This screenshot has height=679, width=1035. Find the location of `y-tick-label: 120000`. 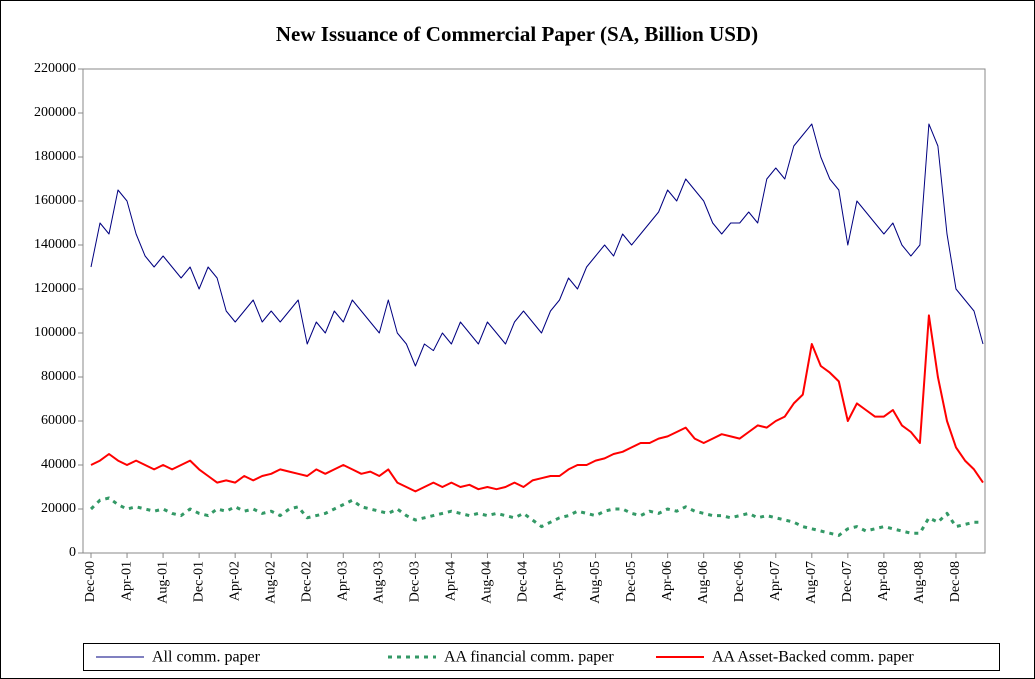

y-tick-label: 120000 is located at coordinates (55, 288).